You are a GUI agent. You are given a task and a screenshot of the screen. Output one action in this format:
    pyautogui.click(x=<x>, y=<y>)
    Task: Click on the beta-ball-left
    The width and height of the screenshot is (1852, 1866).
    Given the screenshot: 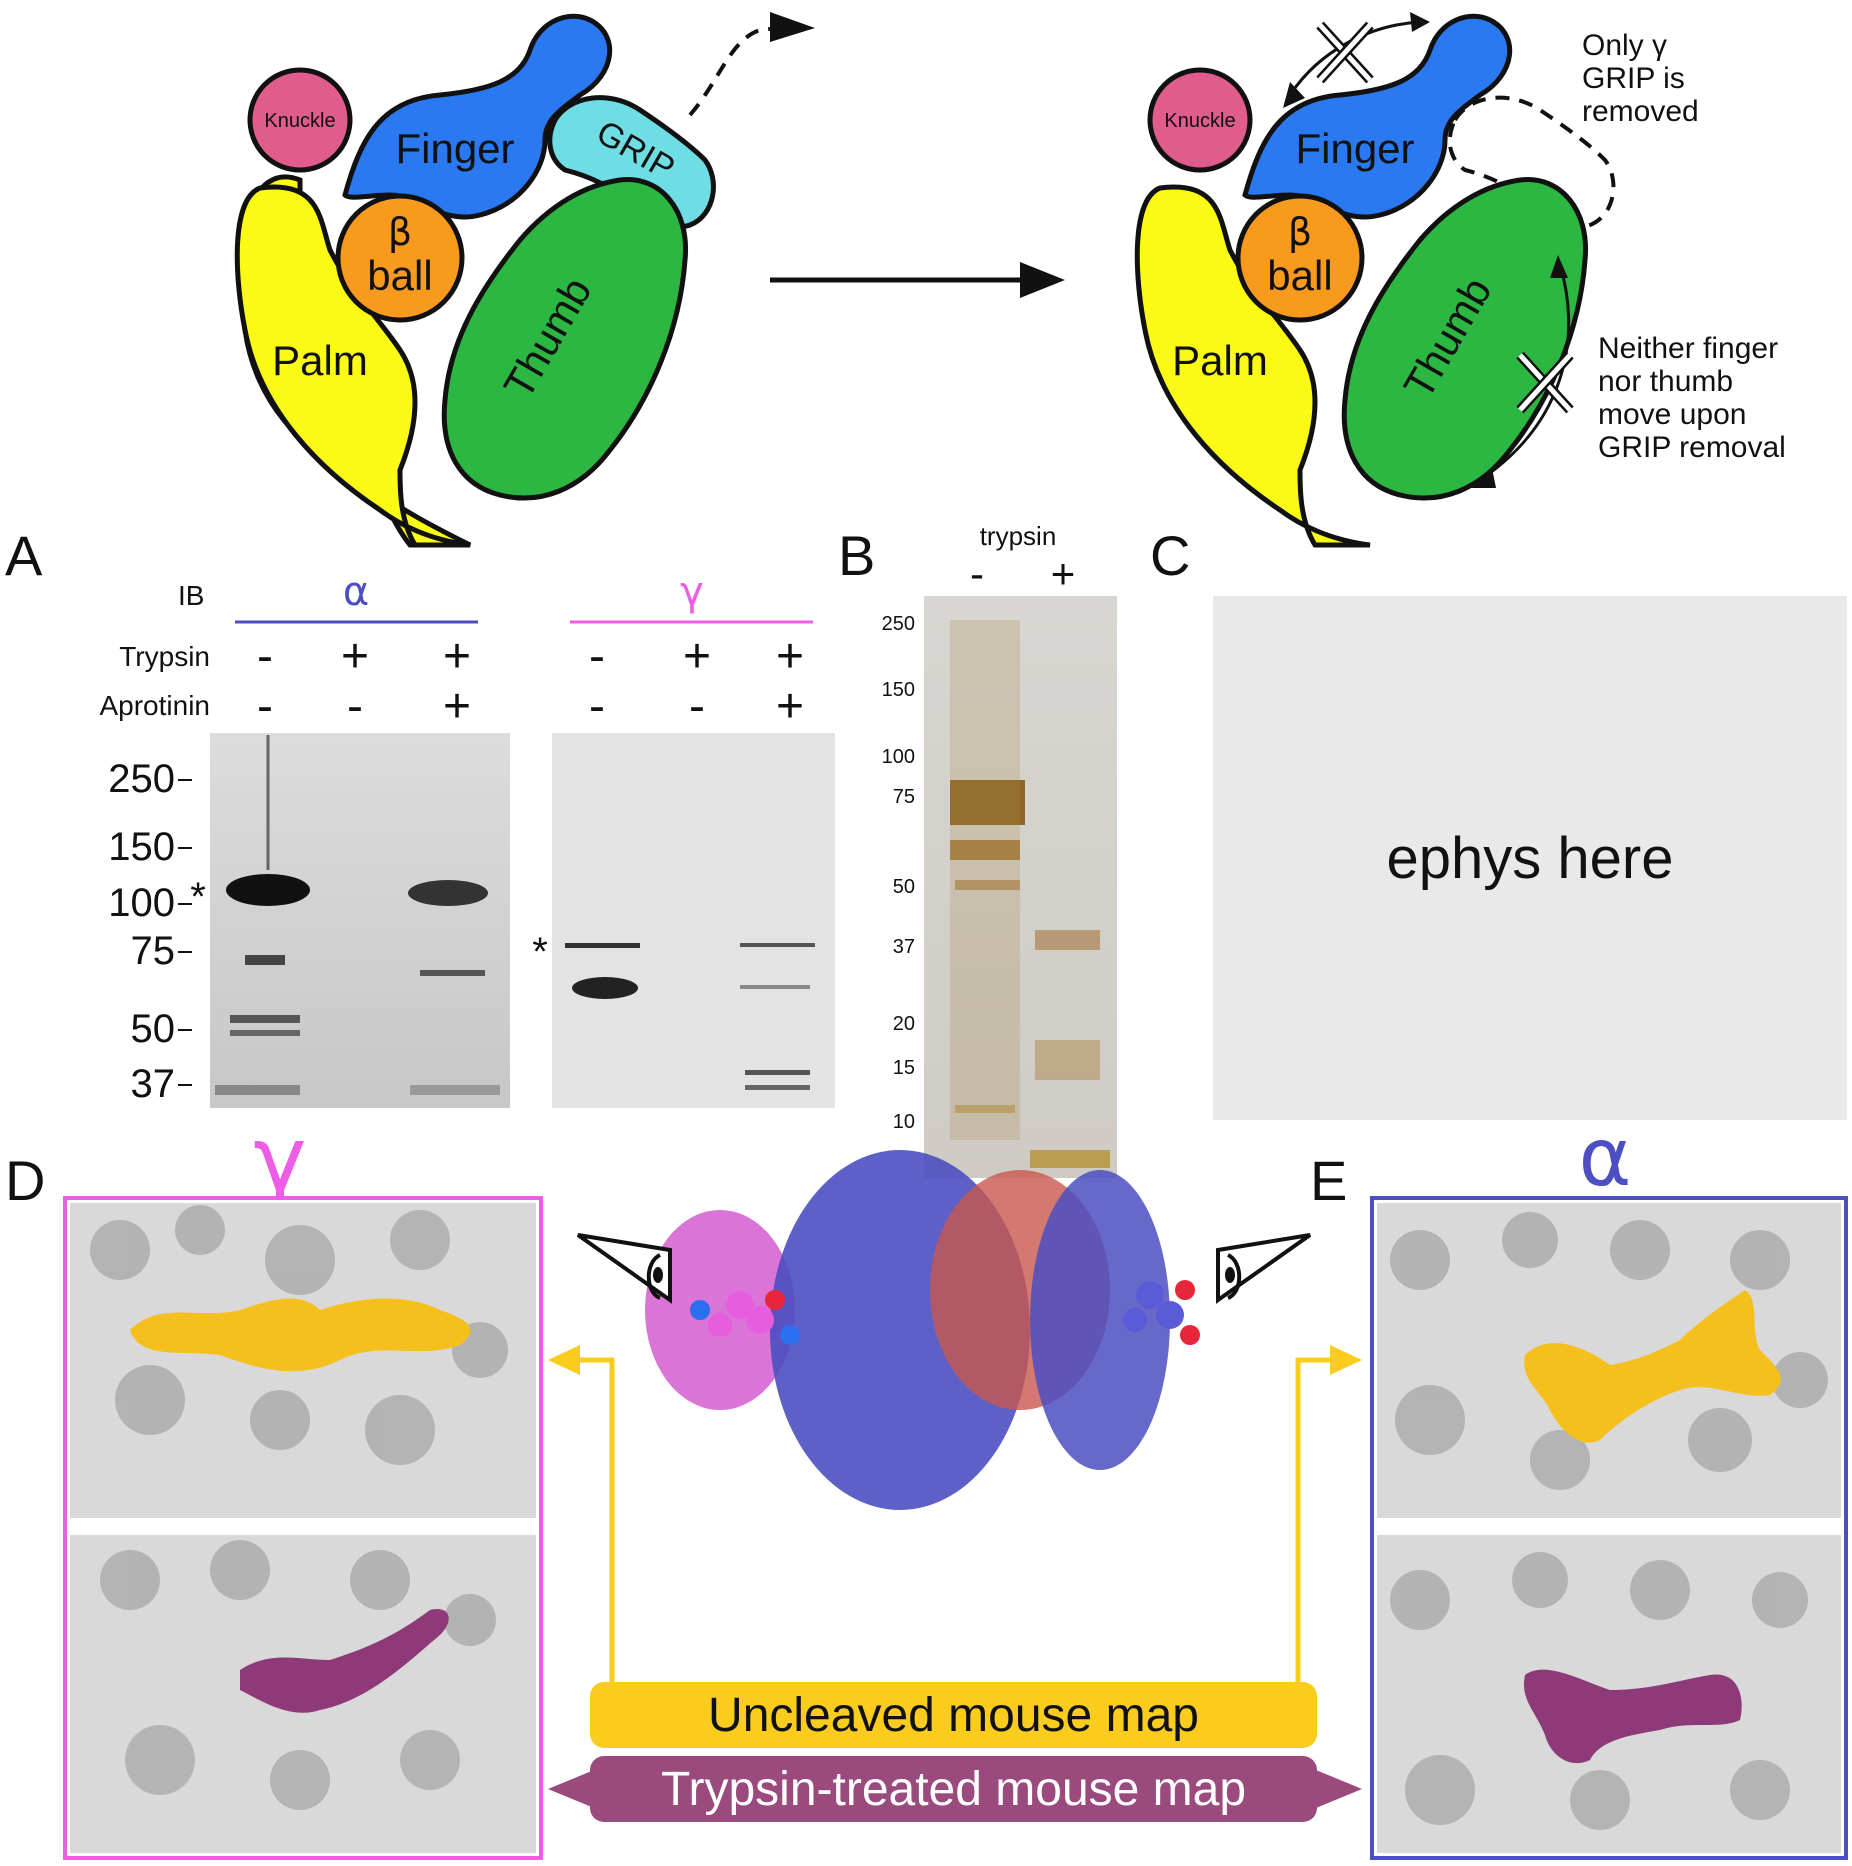 What is the action you would take?
    pyautogui.click(x=400, y=258)
    